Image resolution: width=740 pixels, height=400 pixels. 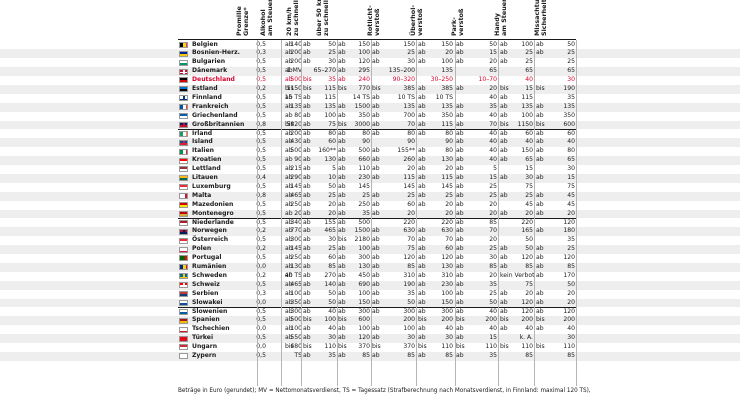 I want to click on cell-value: 660, so click(x=364, y=160).